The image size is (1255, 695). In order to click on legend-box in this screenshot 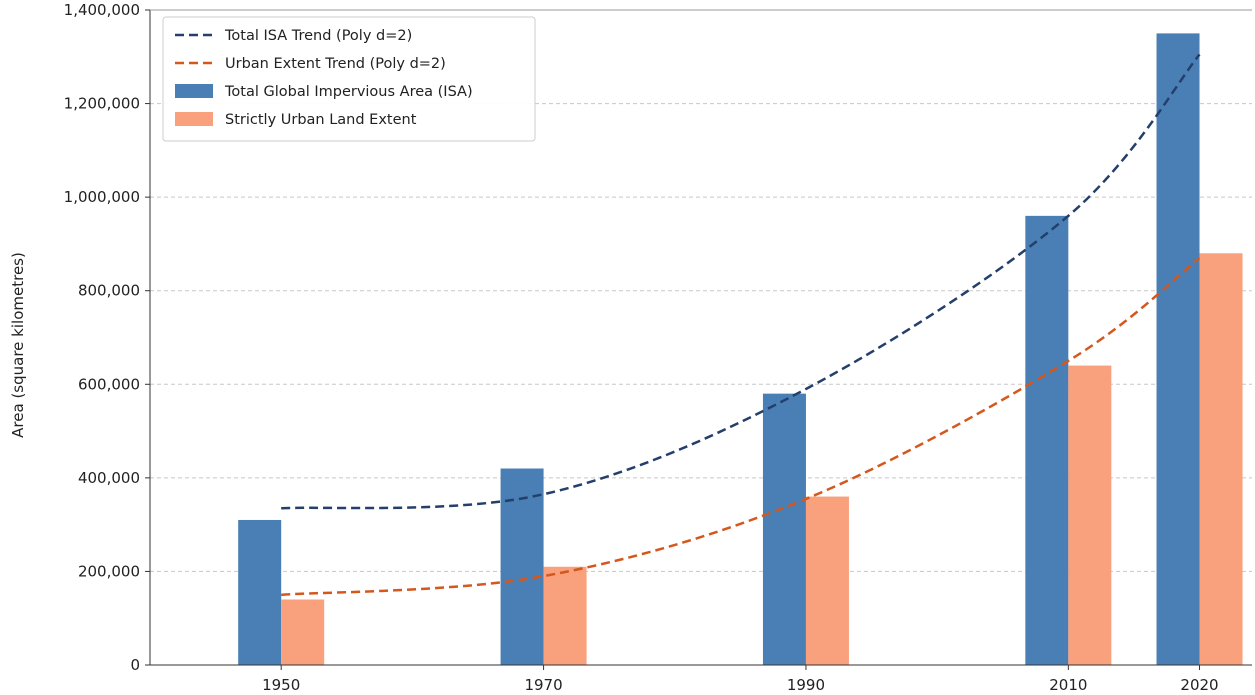, I will do `click(349, 79)`.